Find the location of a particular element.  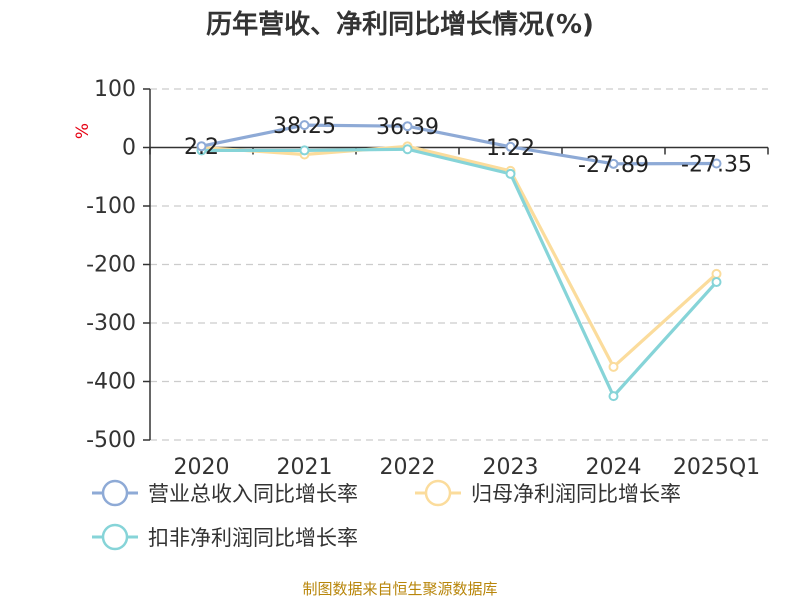

data-label: 38.25 is located at coordinates (304, 126).